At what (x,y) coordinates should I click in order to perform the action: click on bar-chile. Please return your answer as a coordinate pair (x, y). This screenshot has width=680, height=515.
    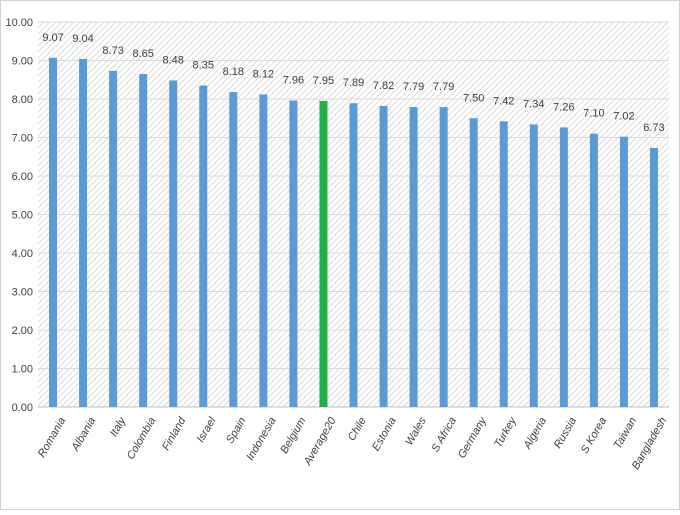
    Looking at the image, I should click on (353, 255).